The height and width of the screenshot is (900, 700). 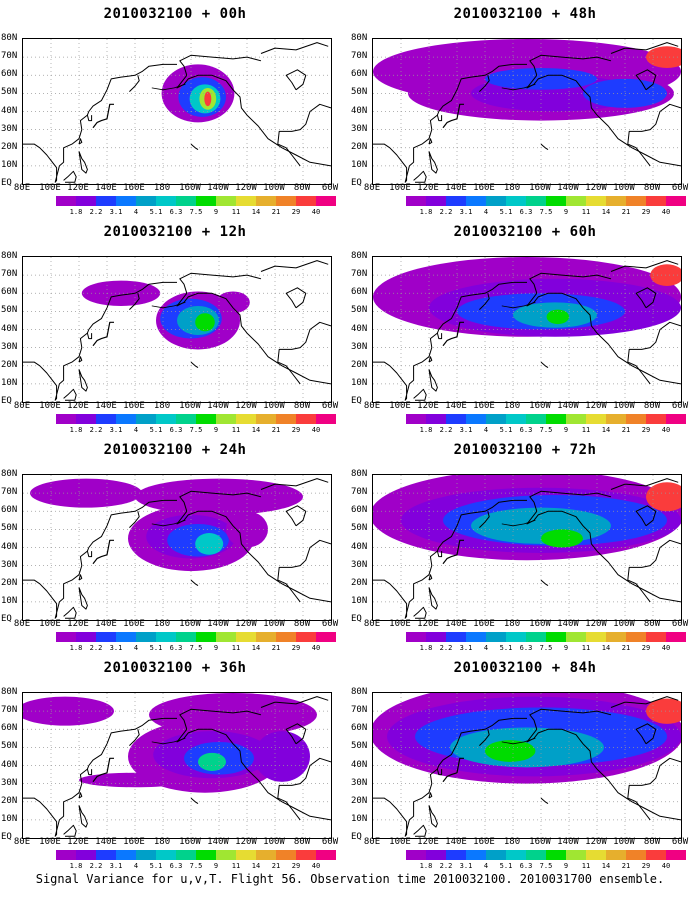 I want to click on colorbar-tick-label: 7.5, so click(x=546, y=648).